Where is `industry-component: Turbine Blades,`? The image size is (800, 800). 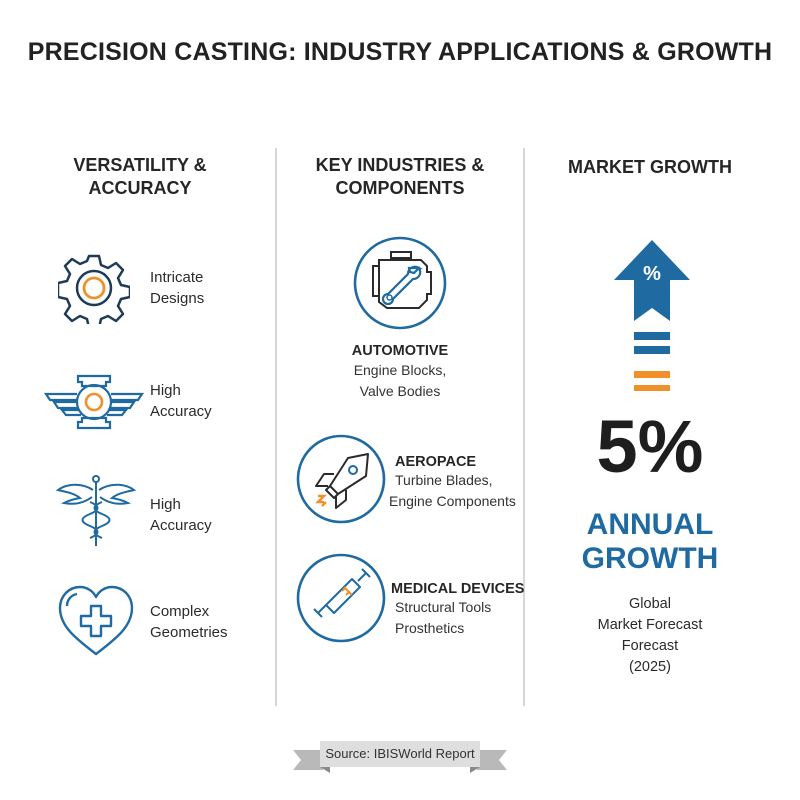
industry-component: Turbine Blades, is located at coordinates (444, 480).